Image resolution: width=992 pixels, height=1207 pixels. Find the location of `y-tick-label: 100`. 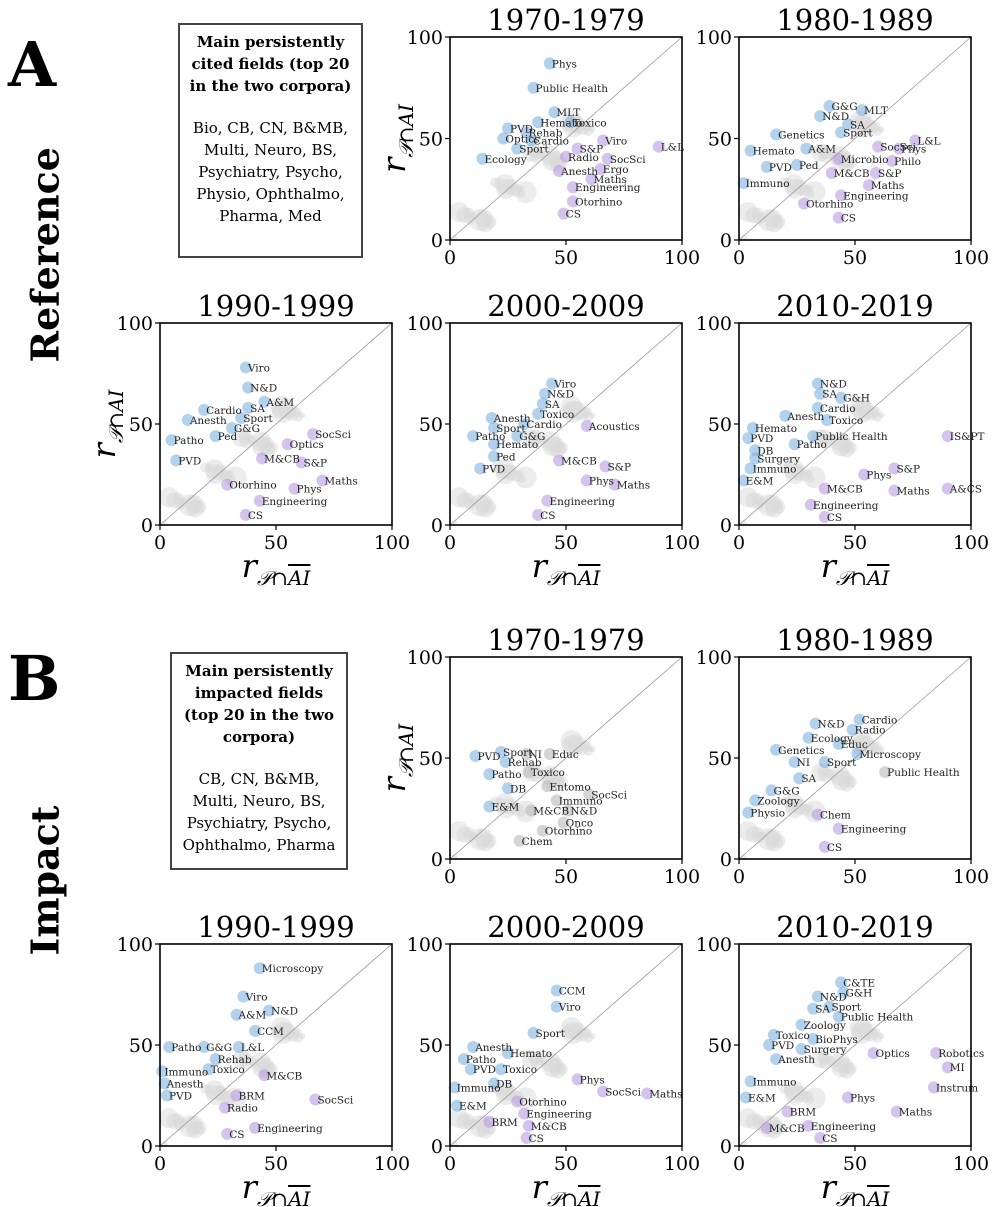

y-tick-label: 100 is located at coordinates (135, 945).